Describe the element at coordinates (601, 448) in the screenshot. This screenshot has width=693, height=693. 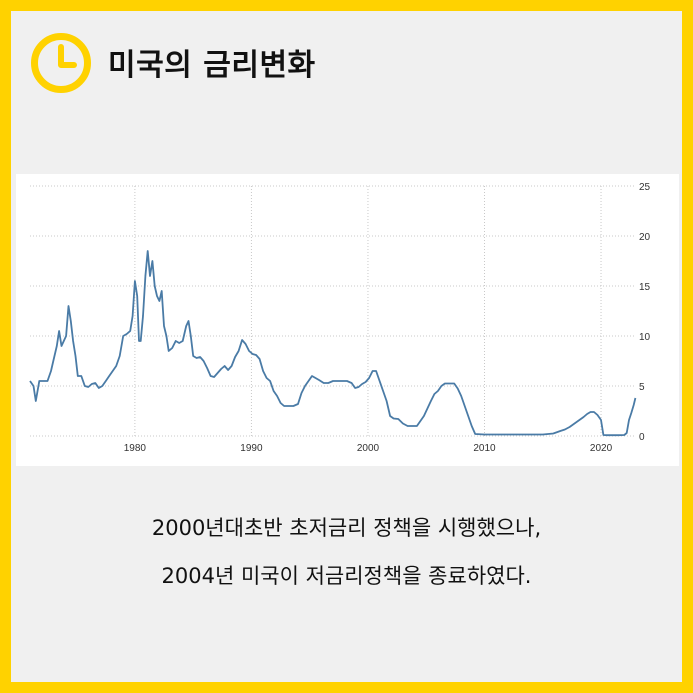
I see `x-tick-label: 2020` at that location.